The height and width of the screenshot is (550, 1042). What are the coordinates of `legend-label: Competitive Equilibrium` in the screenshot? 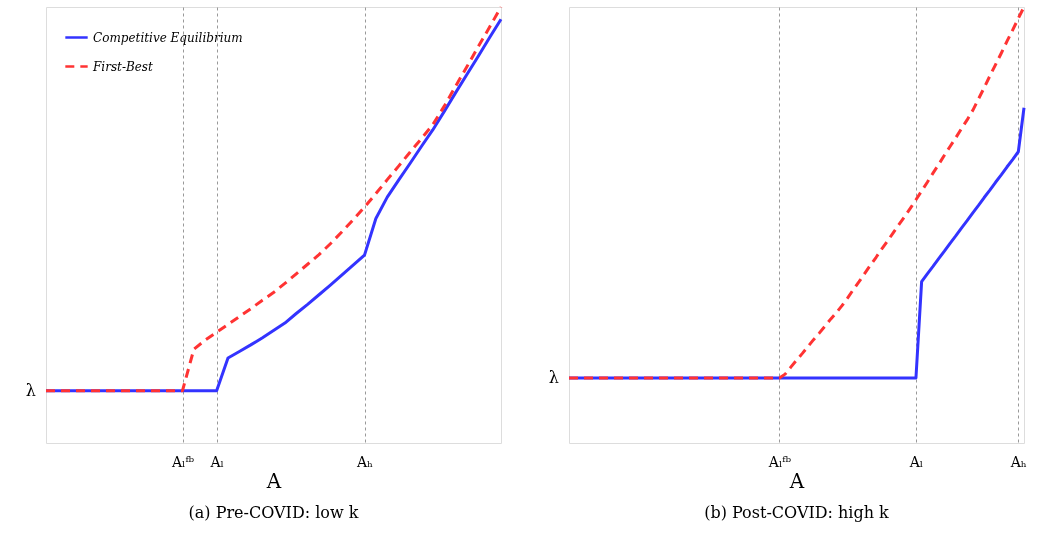 It's located at (168, 37).